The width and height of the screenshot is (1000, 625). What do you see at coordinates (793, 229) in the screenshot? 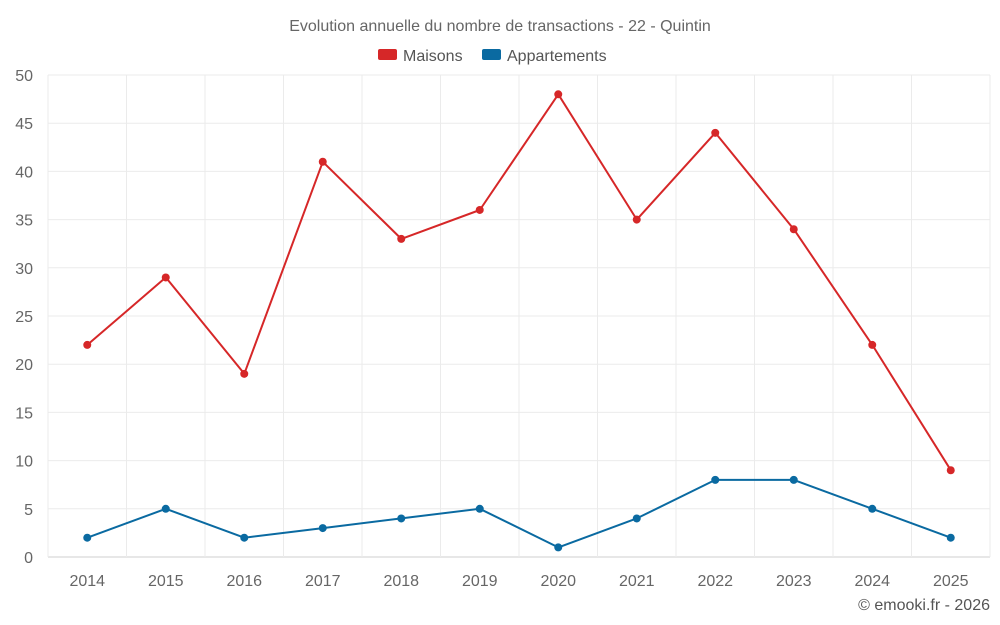
I see `data-point-maisons-2023` at bounding box center [793, 229].